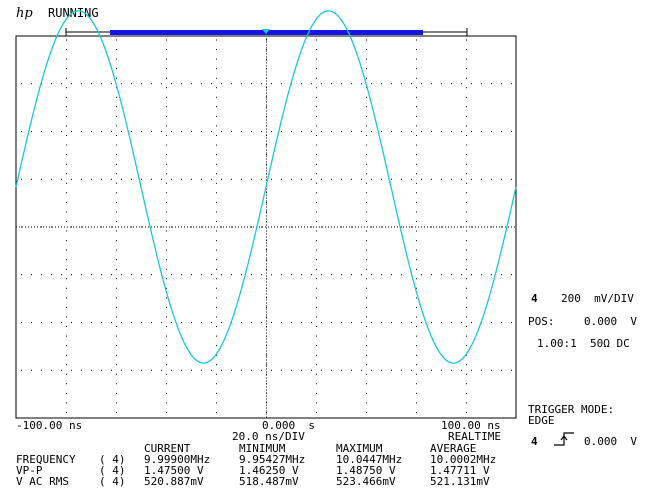 Image resolution: width=672 pixels, height=496 pixels. What do you see at coordinates (359, 448) in the screenshot?
I see `header-maximum: MAXIMUM` at bounding box center [359, 448].